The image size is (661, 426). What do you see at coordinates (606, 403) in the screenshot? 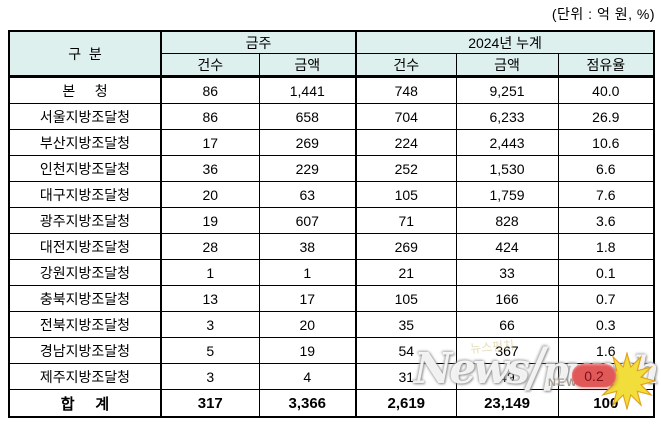
I see `total-value: 100` at bounding box center [606, 403].